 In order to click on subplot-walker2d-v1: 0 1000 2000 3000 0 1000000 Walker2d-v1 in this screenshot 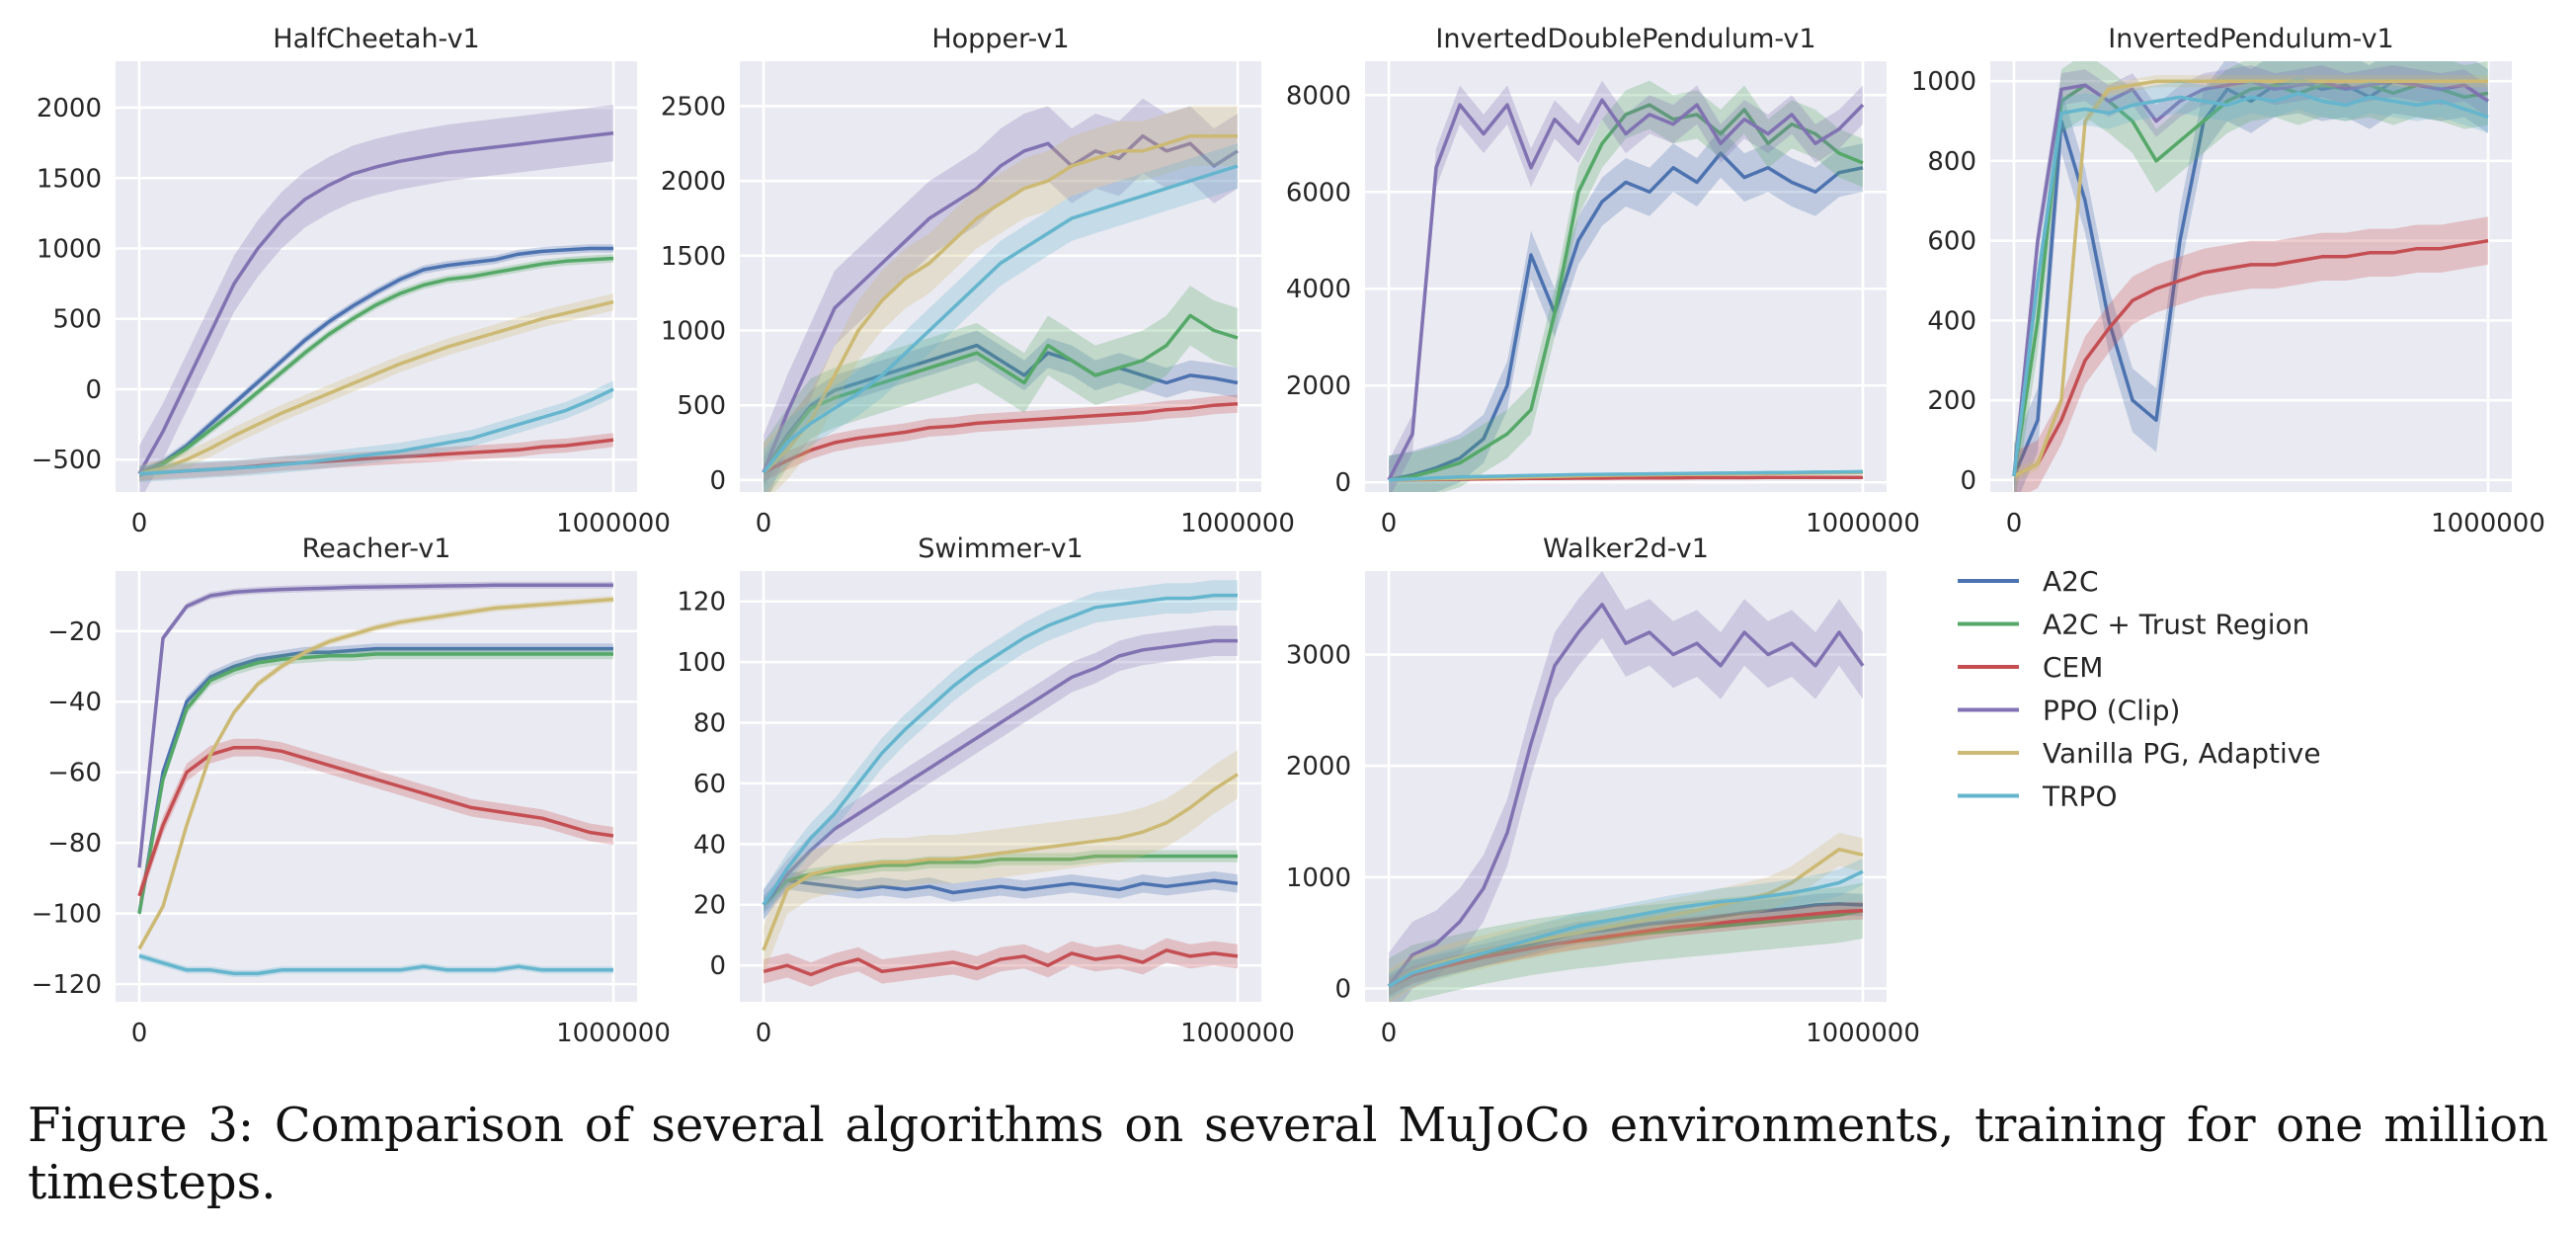, I will do `click(1603, 791)`.